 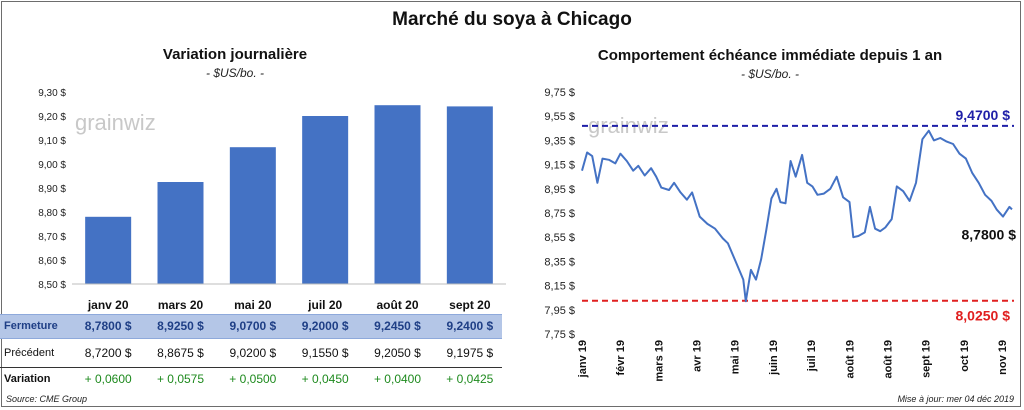 What do you see at coordinates (181, 305) in the screenshot?
I see `x-tick-label: mars 20` at bounding box center [181, 305].